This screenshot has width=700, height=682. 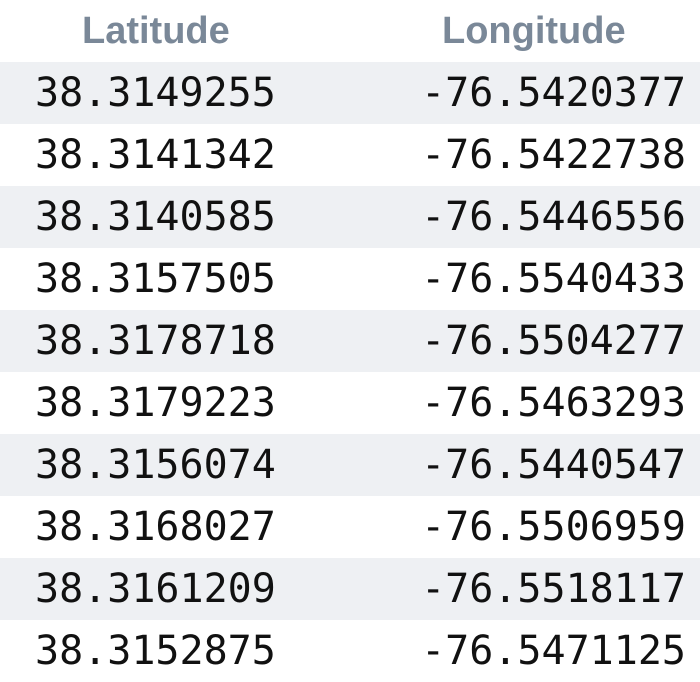 What do you see at coordinates (525, 155) in the screenshot?
I see `longitude-cell: -76.5422738` at bounding box center [525, 155].